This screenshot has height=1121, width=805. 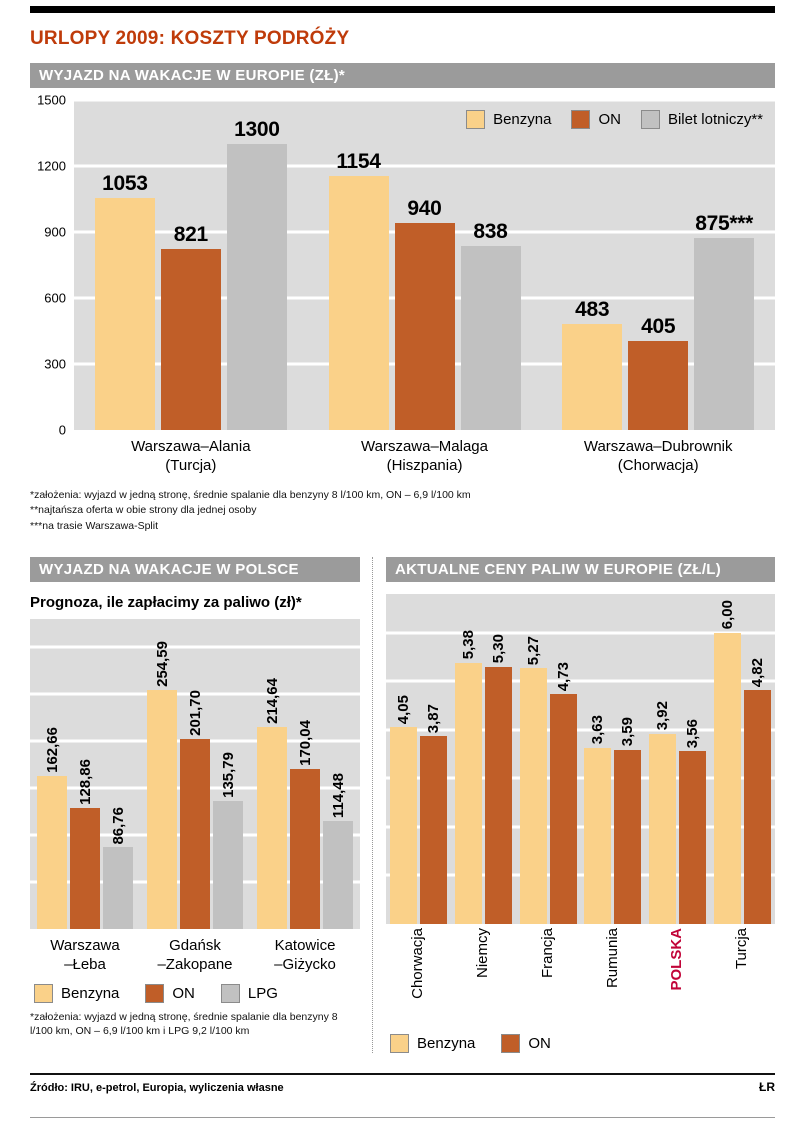 What do you see at coordinates (305, 954) in the screenshot?
I see `category-label: Katowice –Giżycko` at bounding box center [305, 954].